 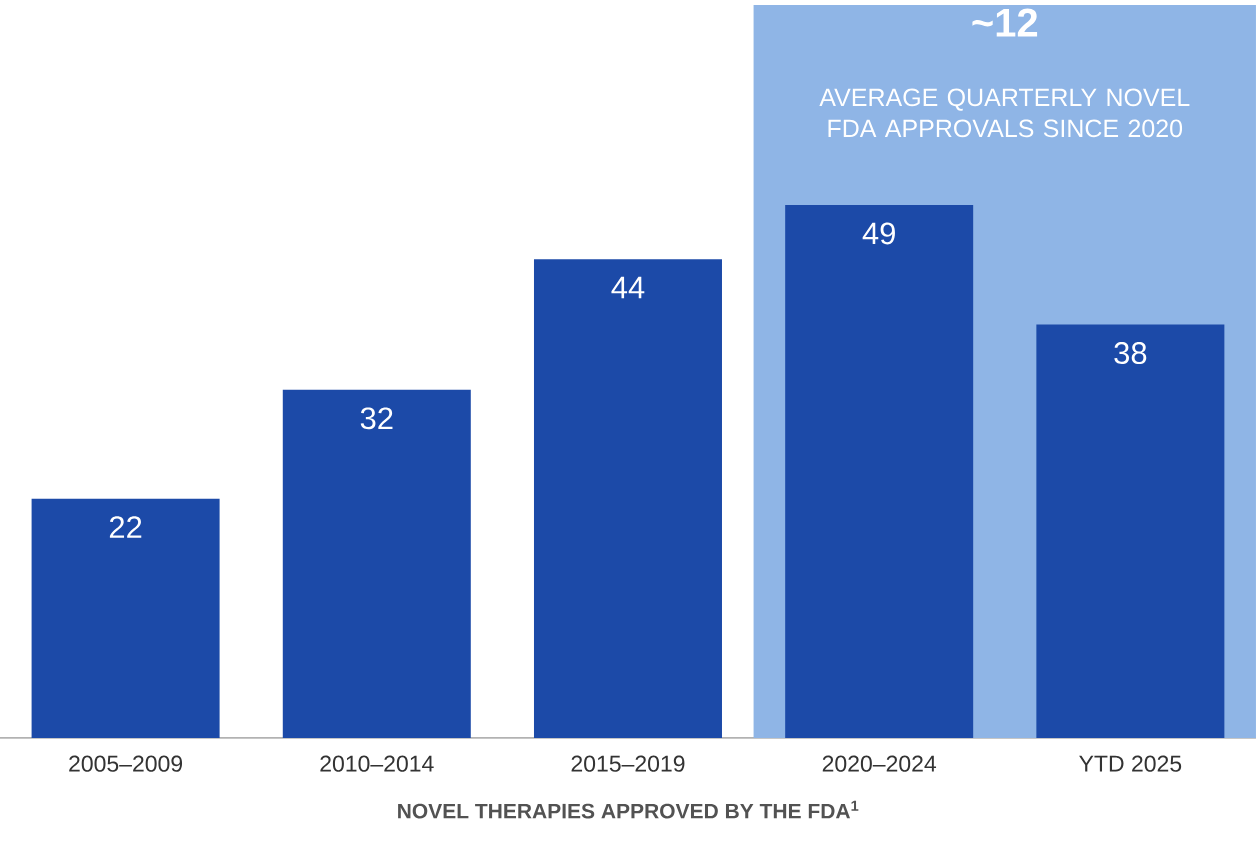 I want to click on x-tick-label: 2015–2019, so click(x=628, y=763).